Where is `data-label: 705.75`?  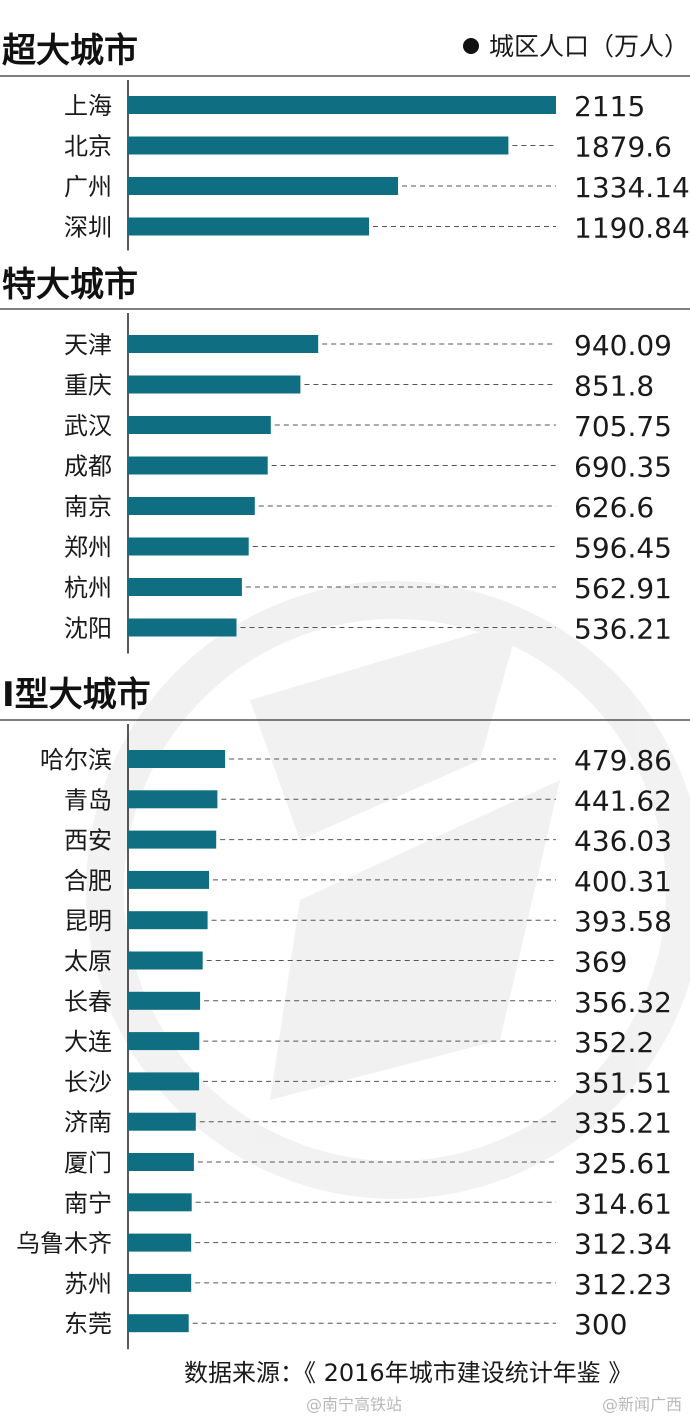 data-label: 705.75 is located at coordinates (623, 426).